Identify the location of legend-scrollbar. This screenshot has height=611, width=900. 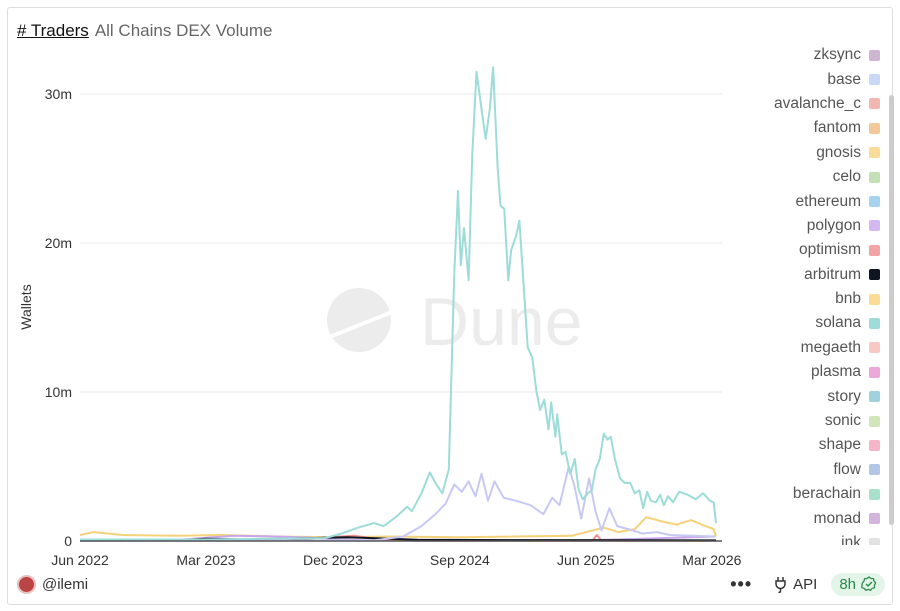
(891, 310).